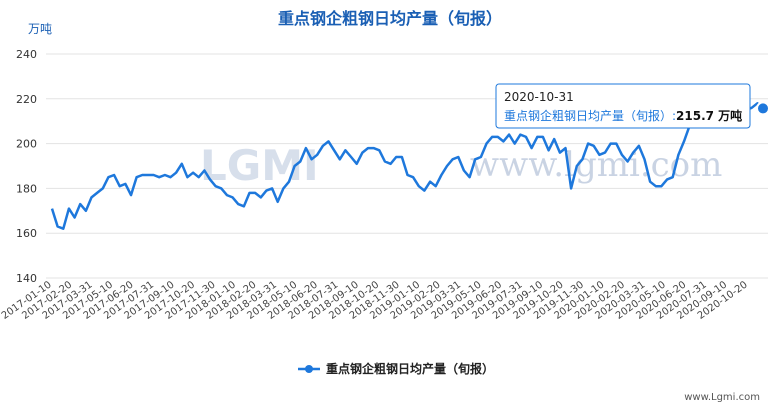 This screenshot has width=781, height=411. What do you see at coordinates (26, 166) in the screenshot?
I see `y-axis-ticks: 140 160 180 200 220 240` at bounding box center [26, 166].